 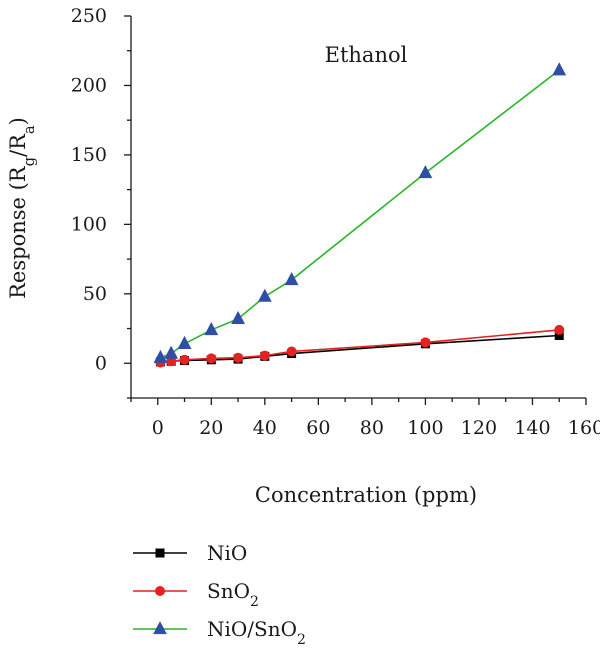 What do you see at coordinates (425, 428) in the screenshot?
I see `x-tick-label: 100` at bounding box center [425, 428].